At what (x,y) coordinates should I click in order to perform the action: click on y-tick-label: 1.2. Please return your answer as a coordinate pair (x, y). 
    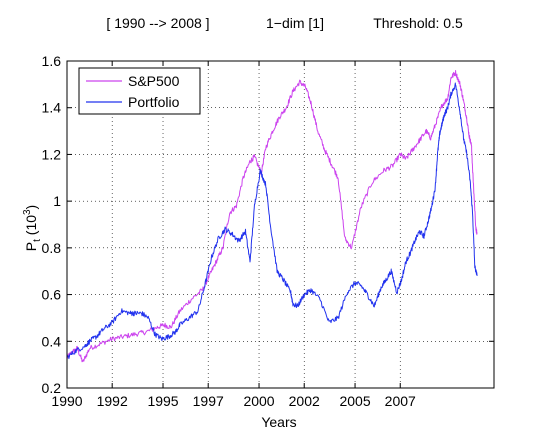
    Looking at the image, I should click on (52, 154).